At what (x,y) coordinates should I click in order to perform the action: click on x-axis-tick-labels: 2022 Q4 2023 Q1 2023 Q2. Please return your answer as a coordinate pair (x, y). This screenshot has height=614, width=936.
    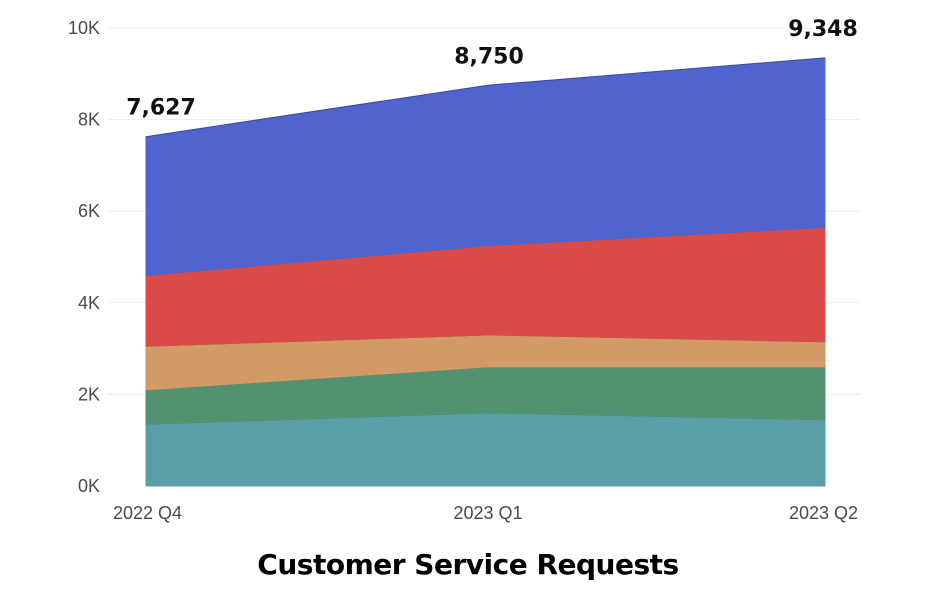
    Looking at the image, I should click on (485, 513).